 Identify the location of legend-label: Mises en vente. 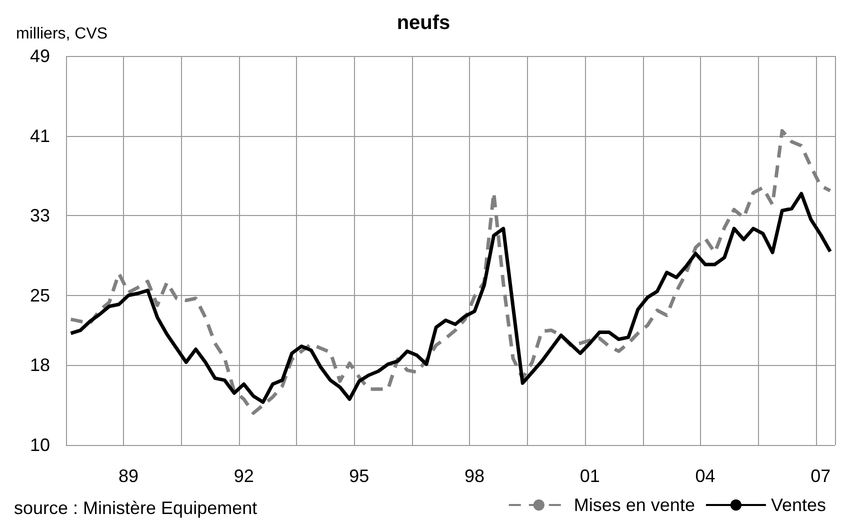
(634, 505).